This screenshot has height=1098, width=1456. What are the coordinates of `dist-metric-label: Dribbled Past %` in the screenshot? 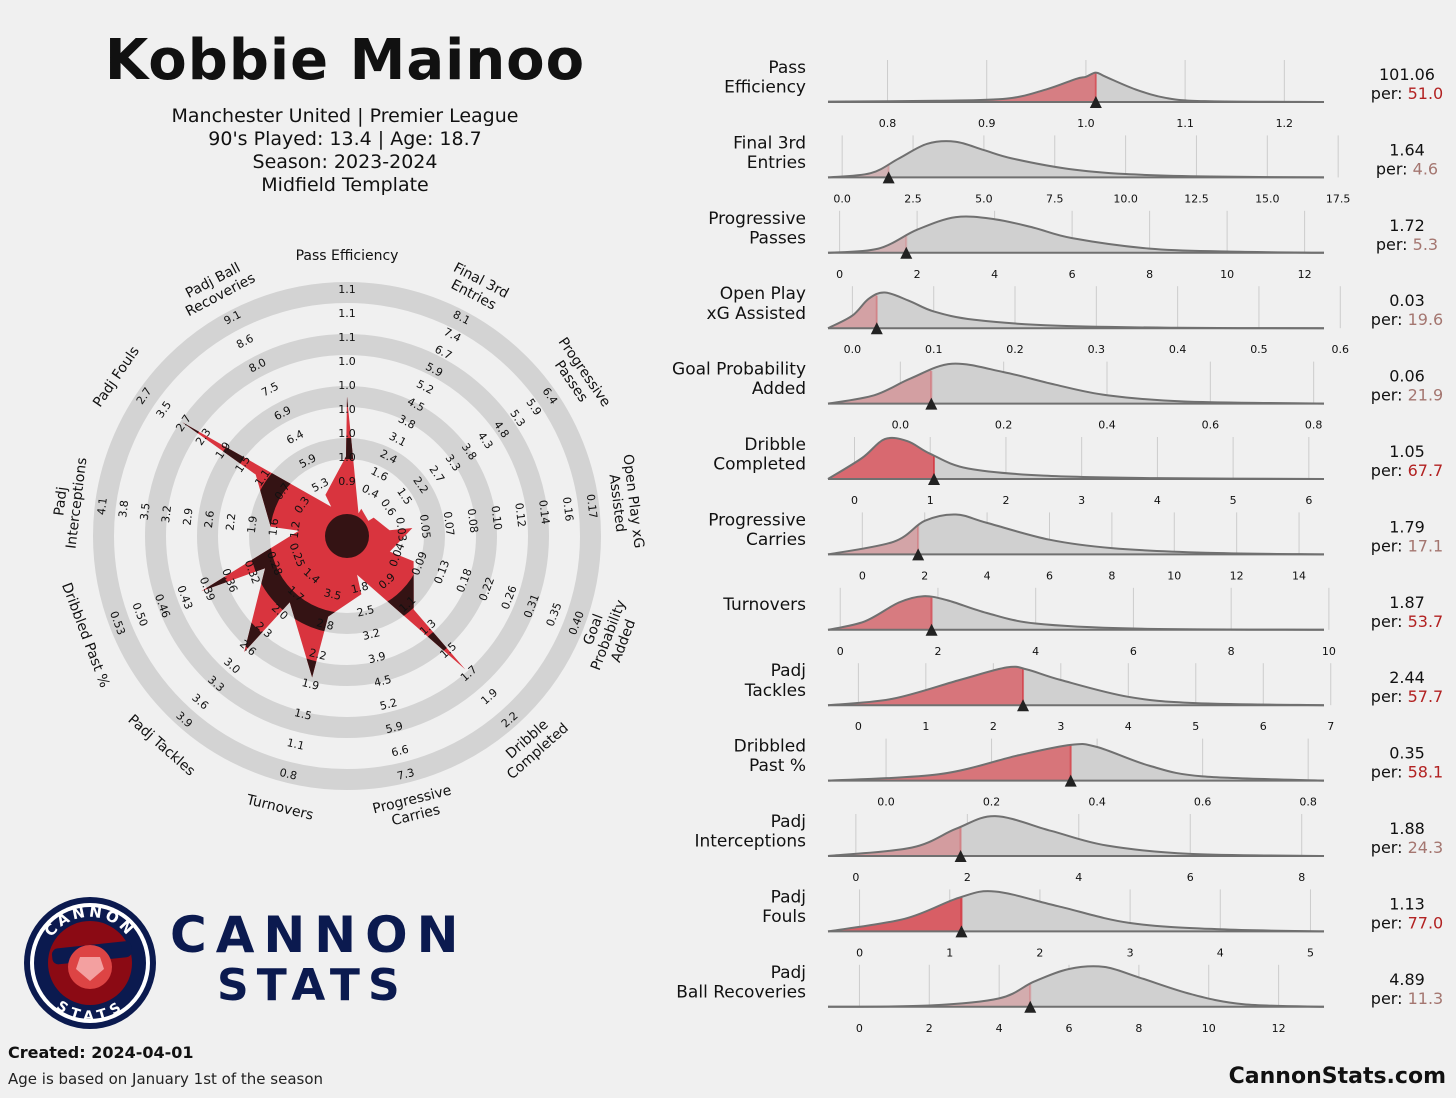 It's located at (770, 757).